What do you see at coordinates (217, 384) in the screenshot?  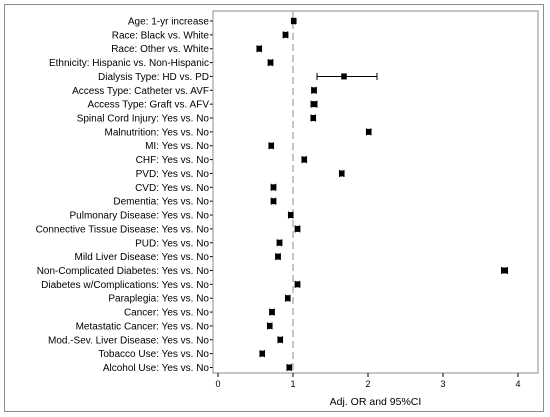 I see `x-tick-label: 0` at bounding box center [217, 384].